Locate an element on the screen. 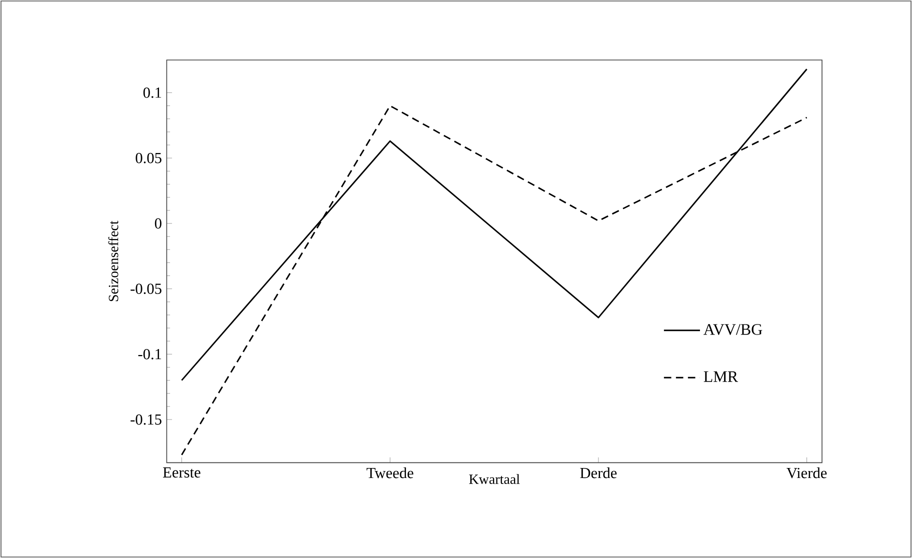  y-tick-label: -0.1 is located at coordinates (150, 354).